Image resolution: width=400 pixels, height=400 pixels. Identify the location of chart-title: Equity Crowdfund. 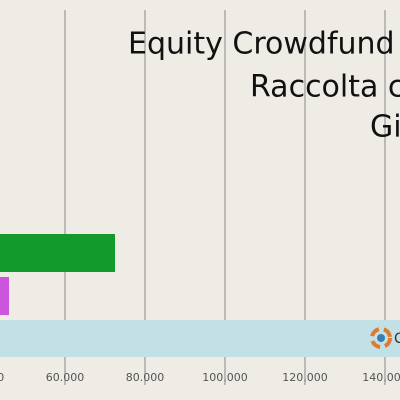
(261, 44).